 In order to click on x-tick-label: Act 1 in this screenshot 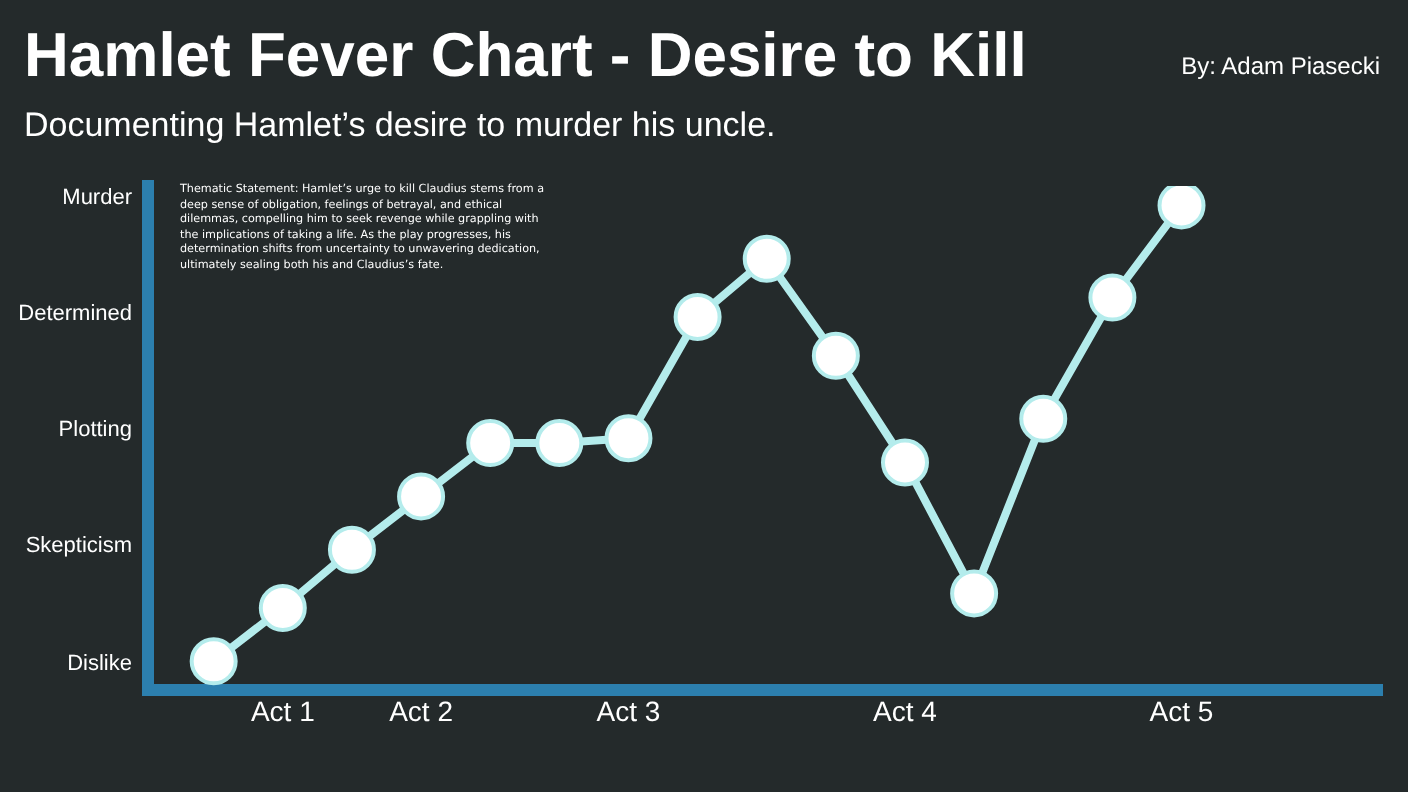, I will do `click(283, 710)`.